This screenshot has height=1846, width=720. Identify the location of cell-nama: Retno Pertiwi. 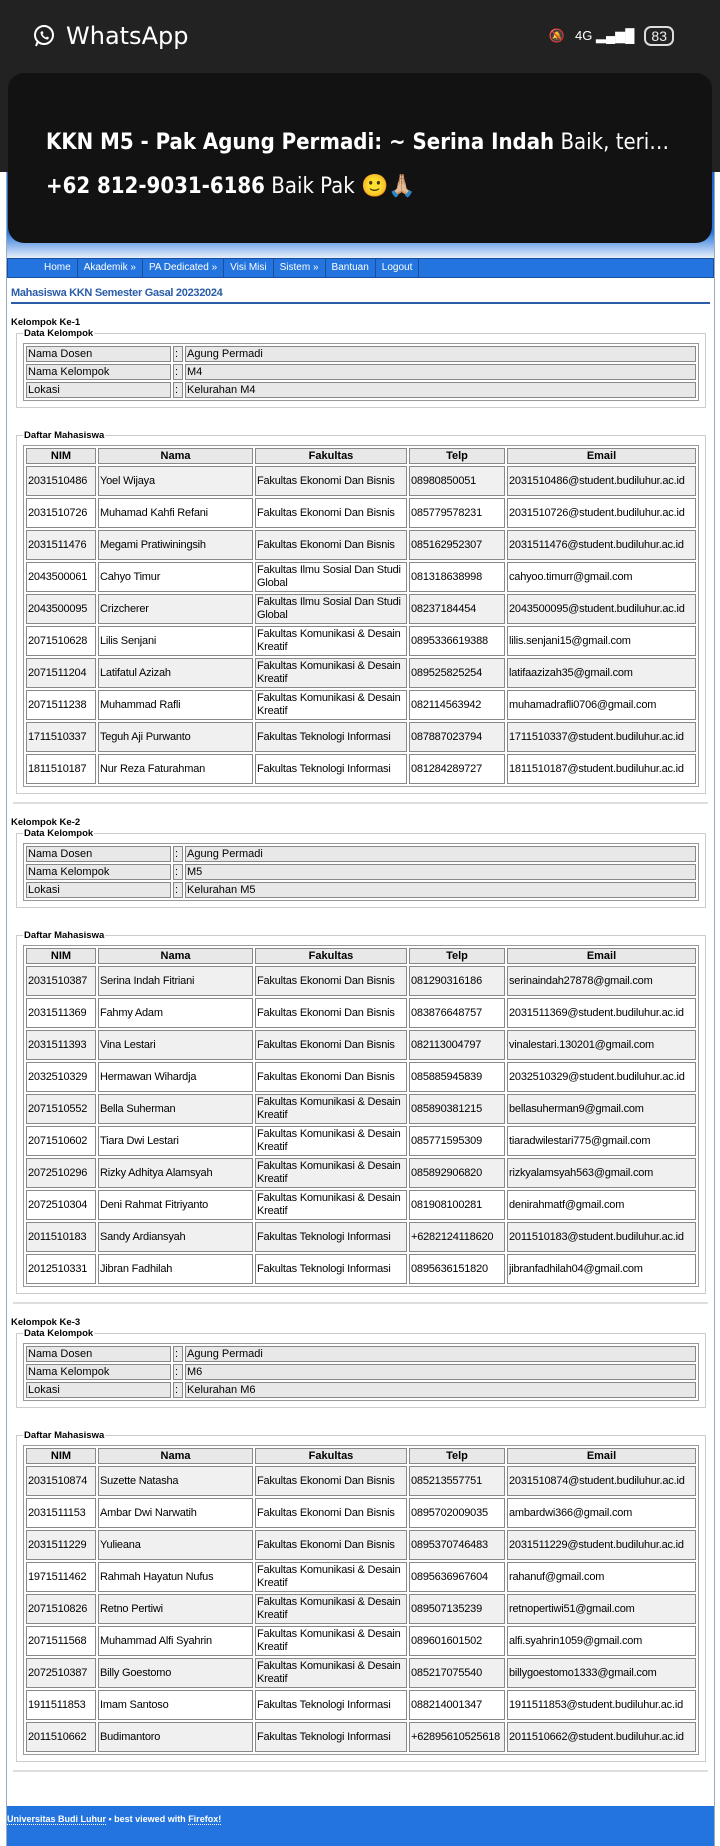
(175, 1609).